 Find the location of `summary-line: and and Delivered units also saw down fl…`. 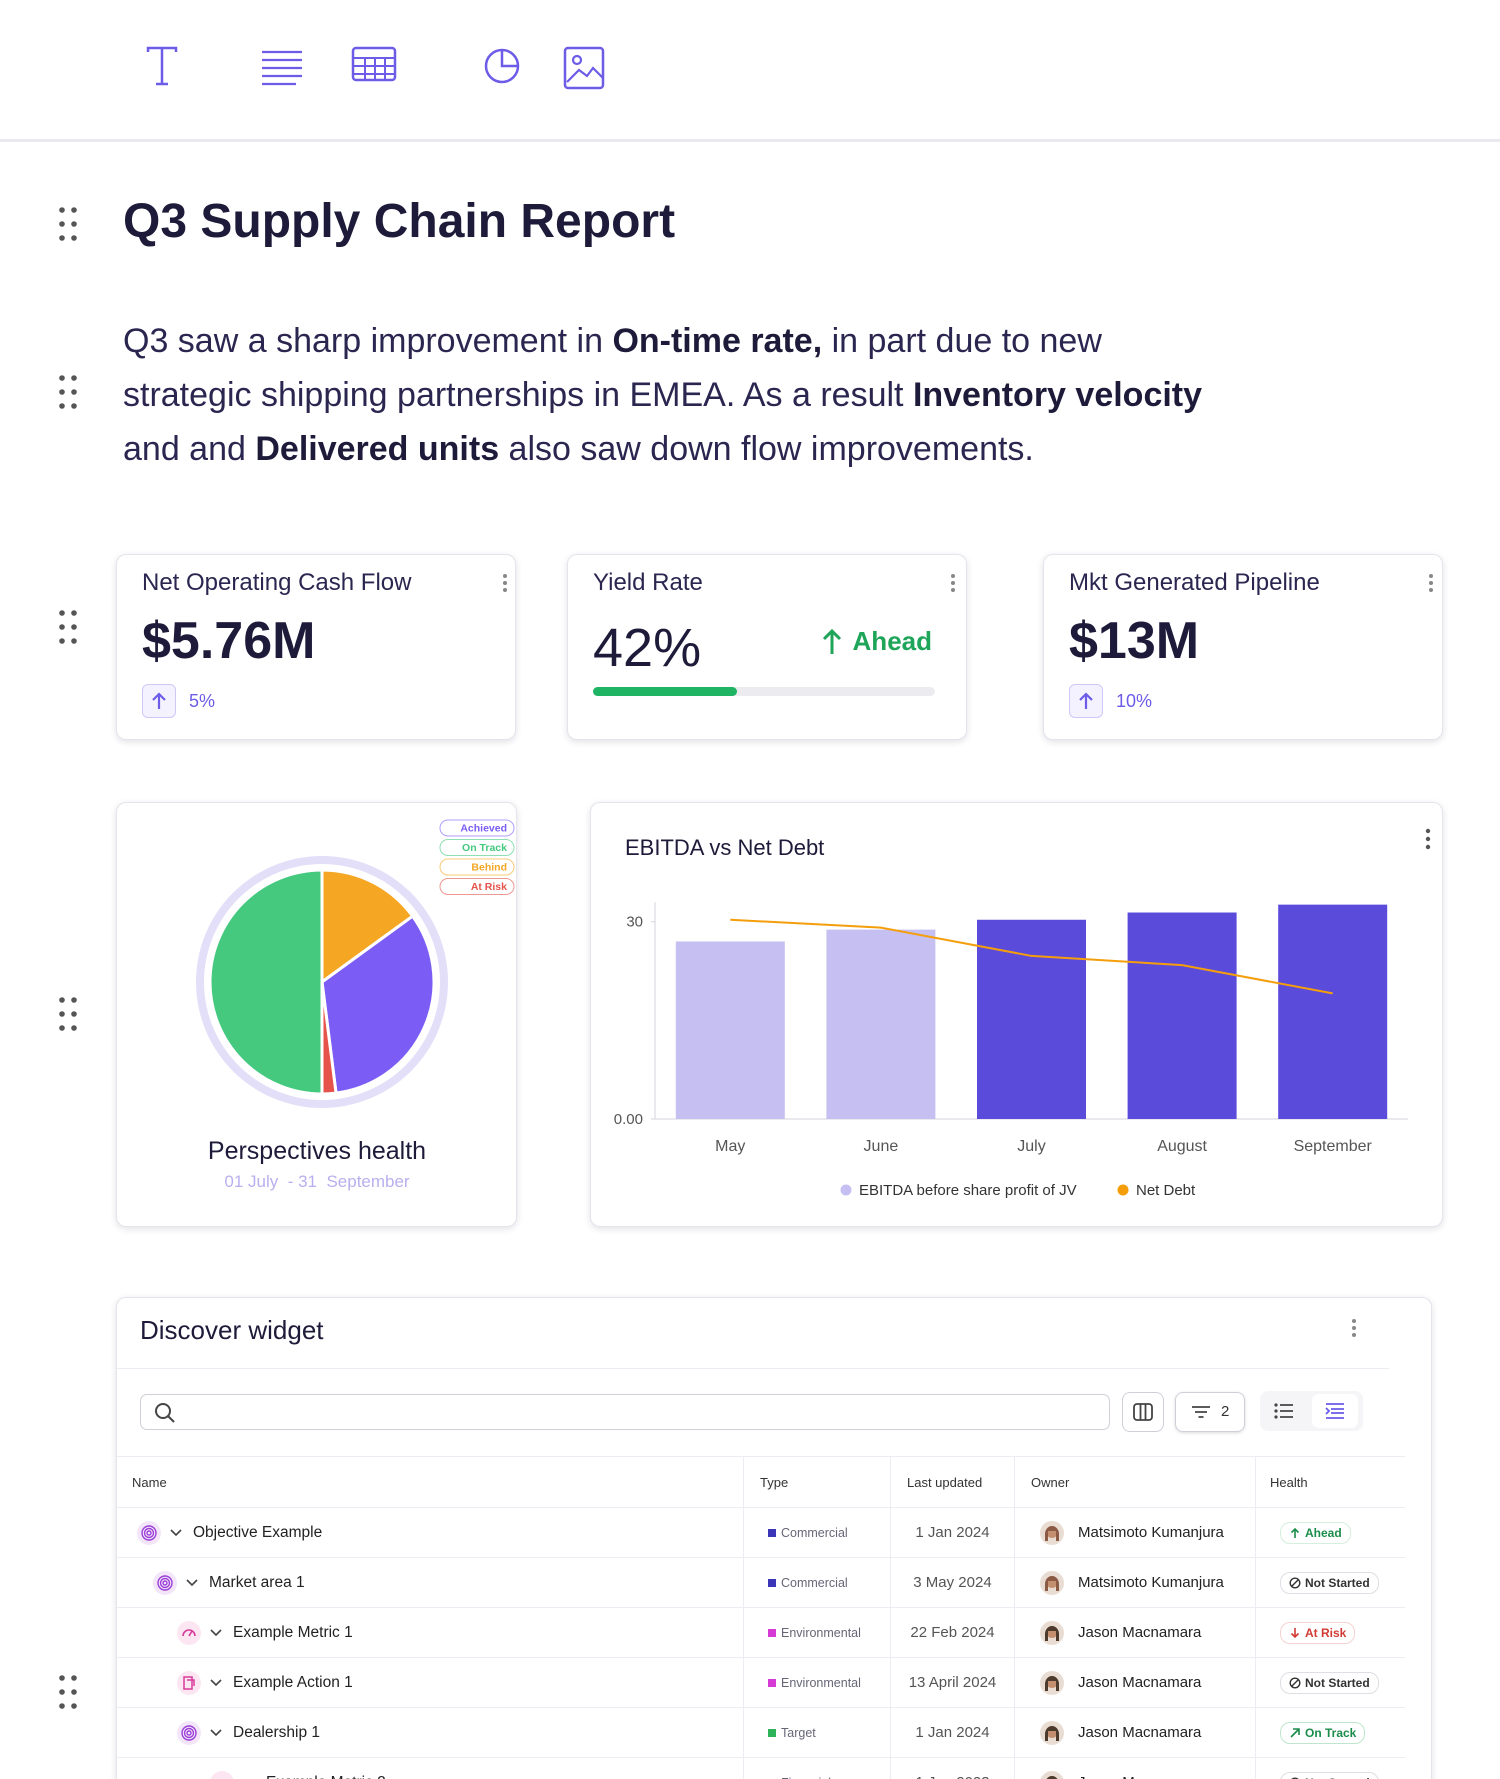

summary-line: and and Delivered units also saw down fl… is located at coordinates (662, 449).